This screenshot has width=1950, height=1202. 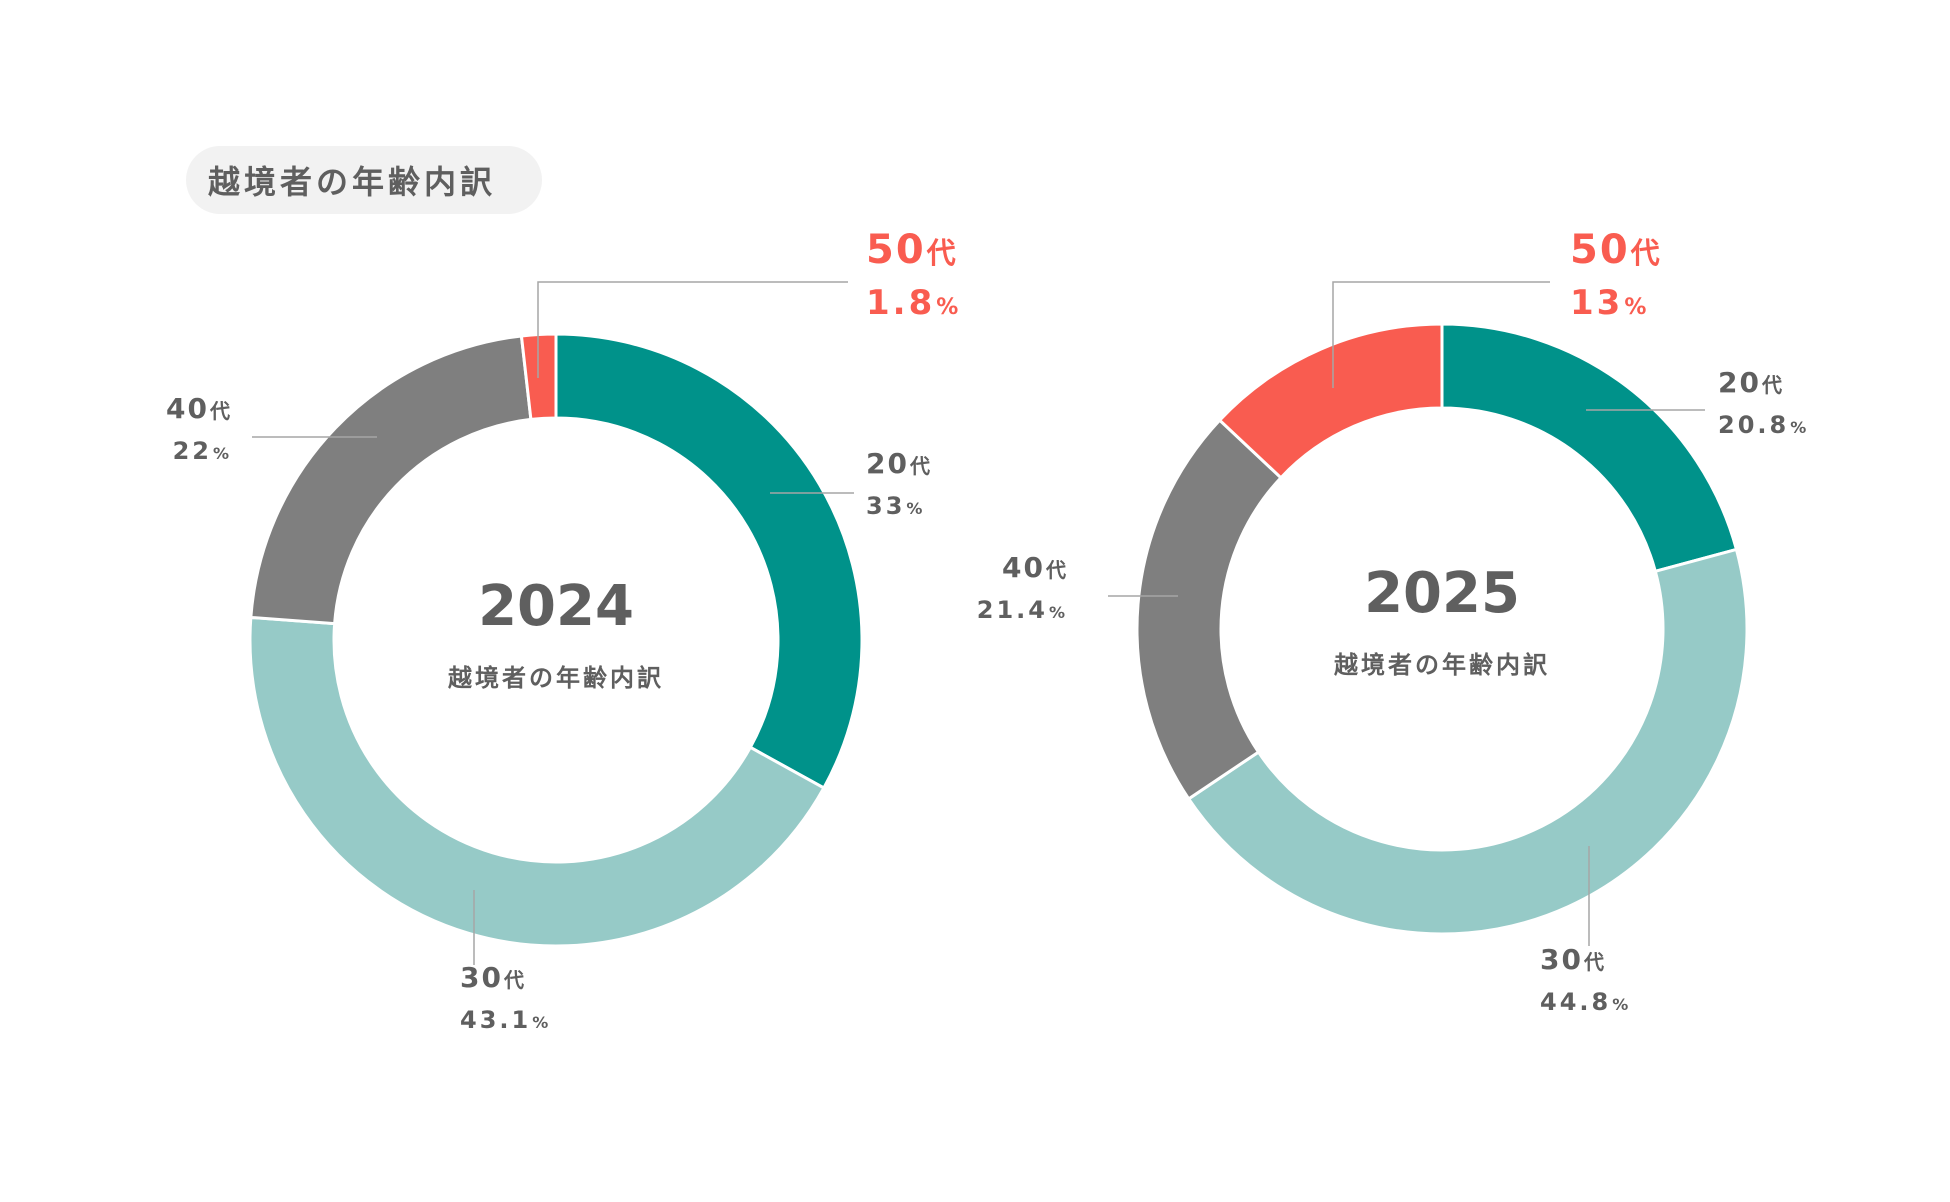 I want to click on center-year-label: 2025, so click(x=1442, y=593).